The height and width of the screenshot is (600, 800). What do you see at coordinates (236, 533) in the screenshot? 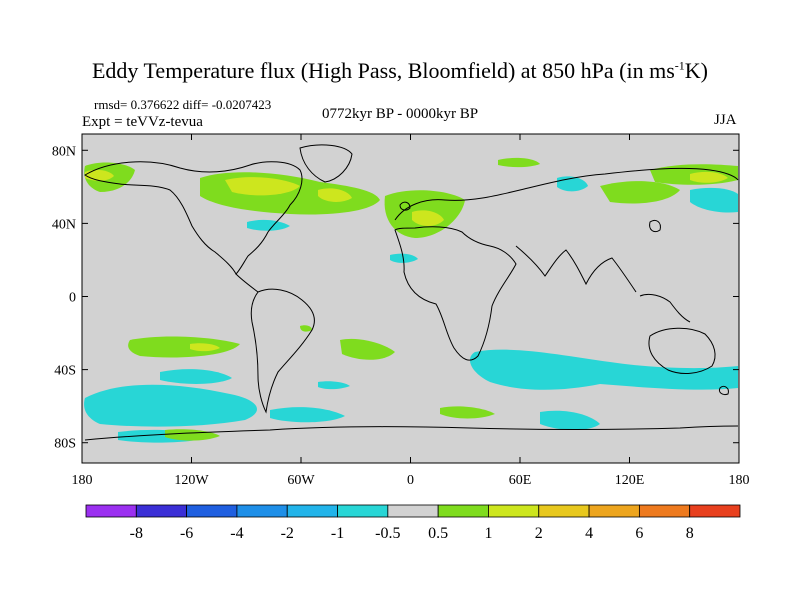
I see `colorbar-label: -4` at bounding box center [236, 533].